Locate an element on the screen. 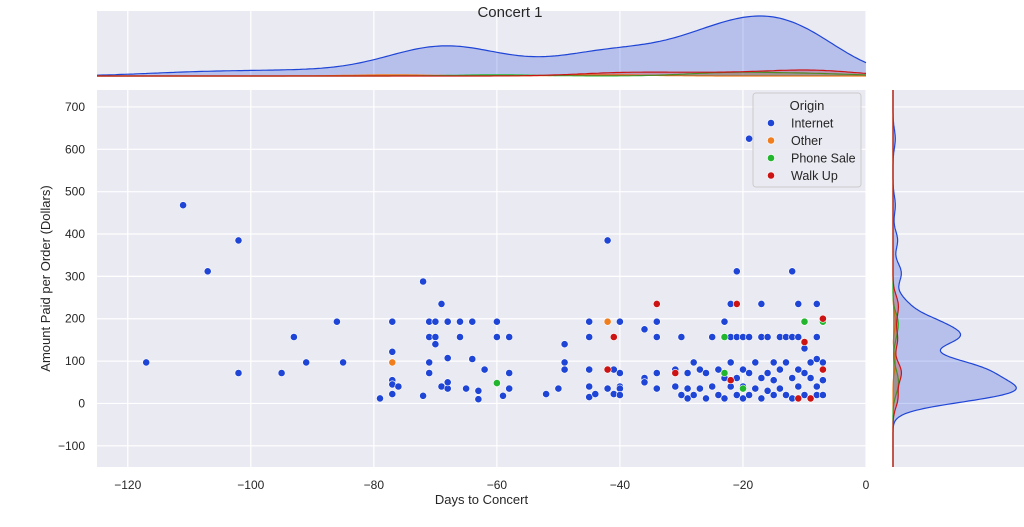 The image size is (1024, 527). top-marginal-kde is located at coordinates (481, 46).